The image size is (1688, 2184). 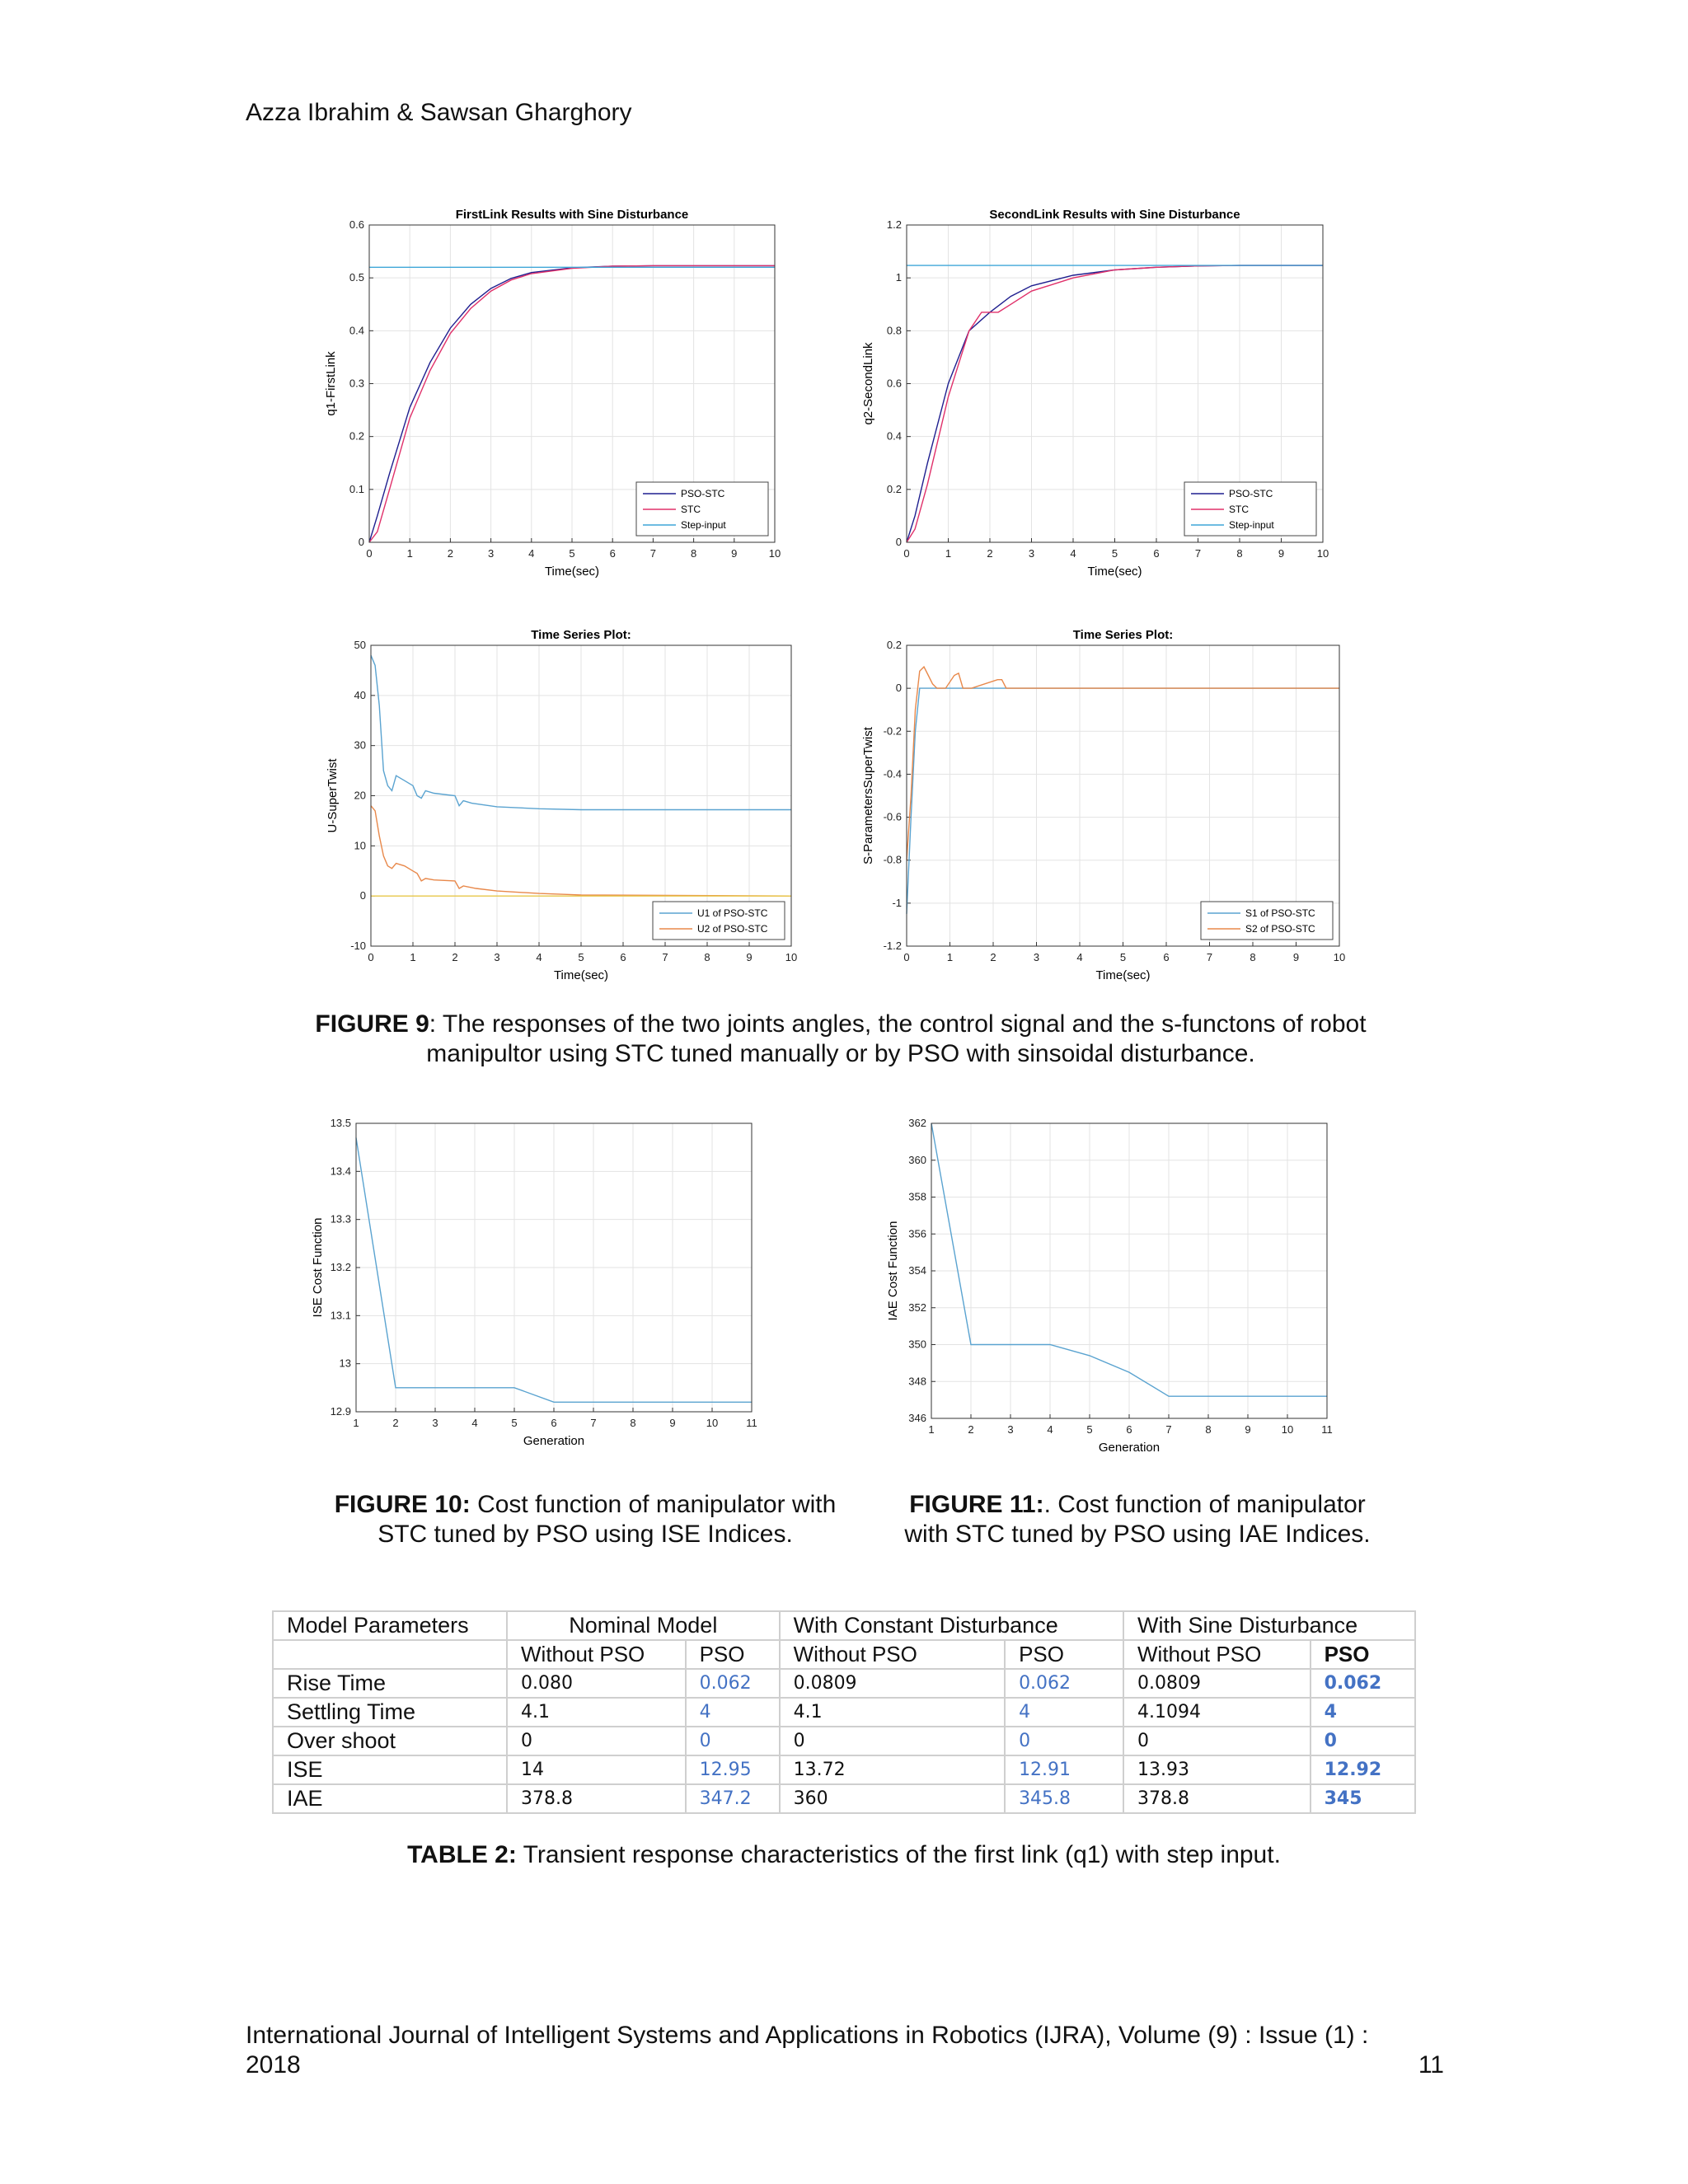 I want to click on table2-label: TABLE 2:, so click(x=462, y=1854).